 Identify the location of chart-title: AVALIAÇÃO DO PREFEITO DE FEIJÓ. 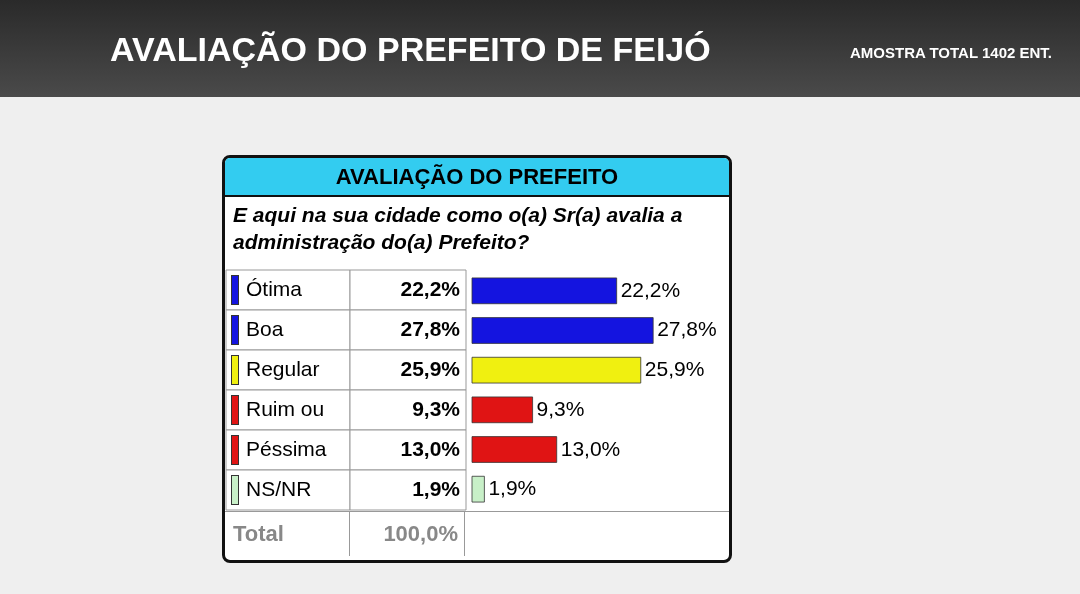
(410, 49).